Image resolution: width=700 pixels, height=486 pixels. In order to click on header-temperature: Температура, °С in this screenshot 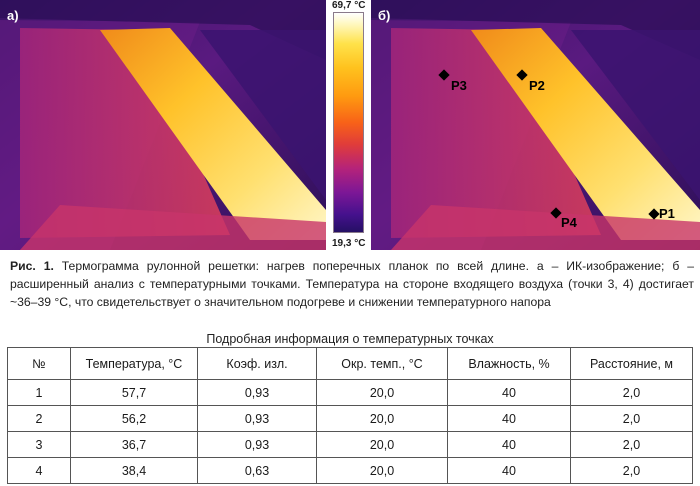, I will do `click(134, 363)`.